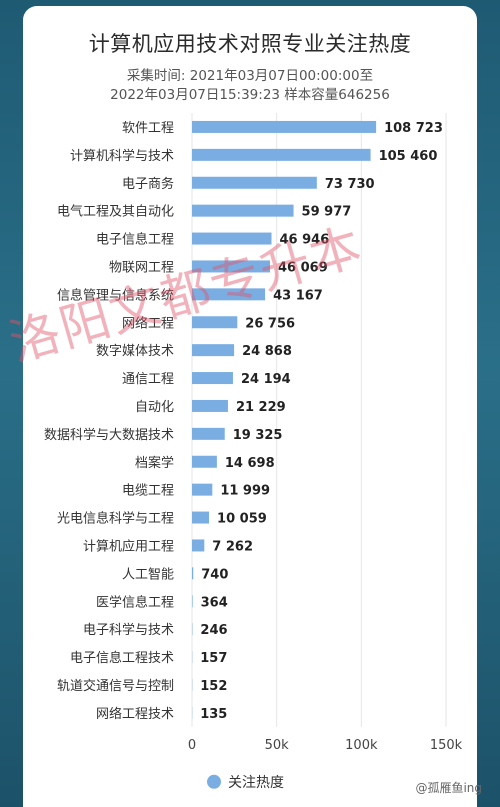  What do you see at coordinates (232, 546) in the screenshot?
I see `data-label: 7 262` at bounding box center [232, 546].